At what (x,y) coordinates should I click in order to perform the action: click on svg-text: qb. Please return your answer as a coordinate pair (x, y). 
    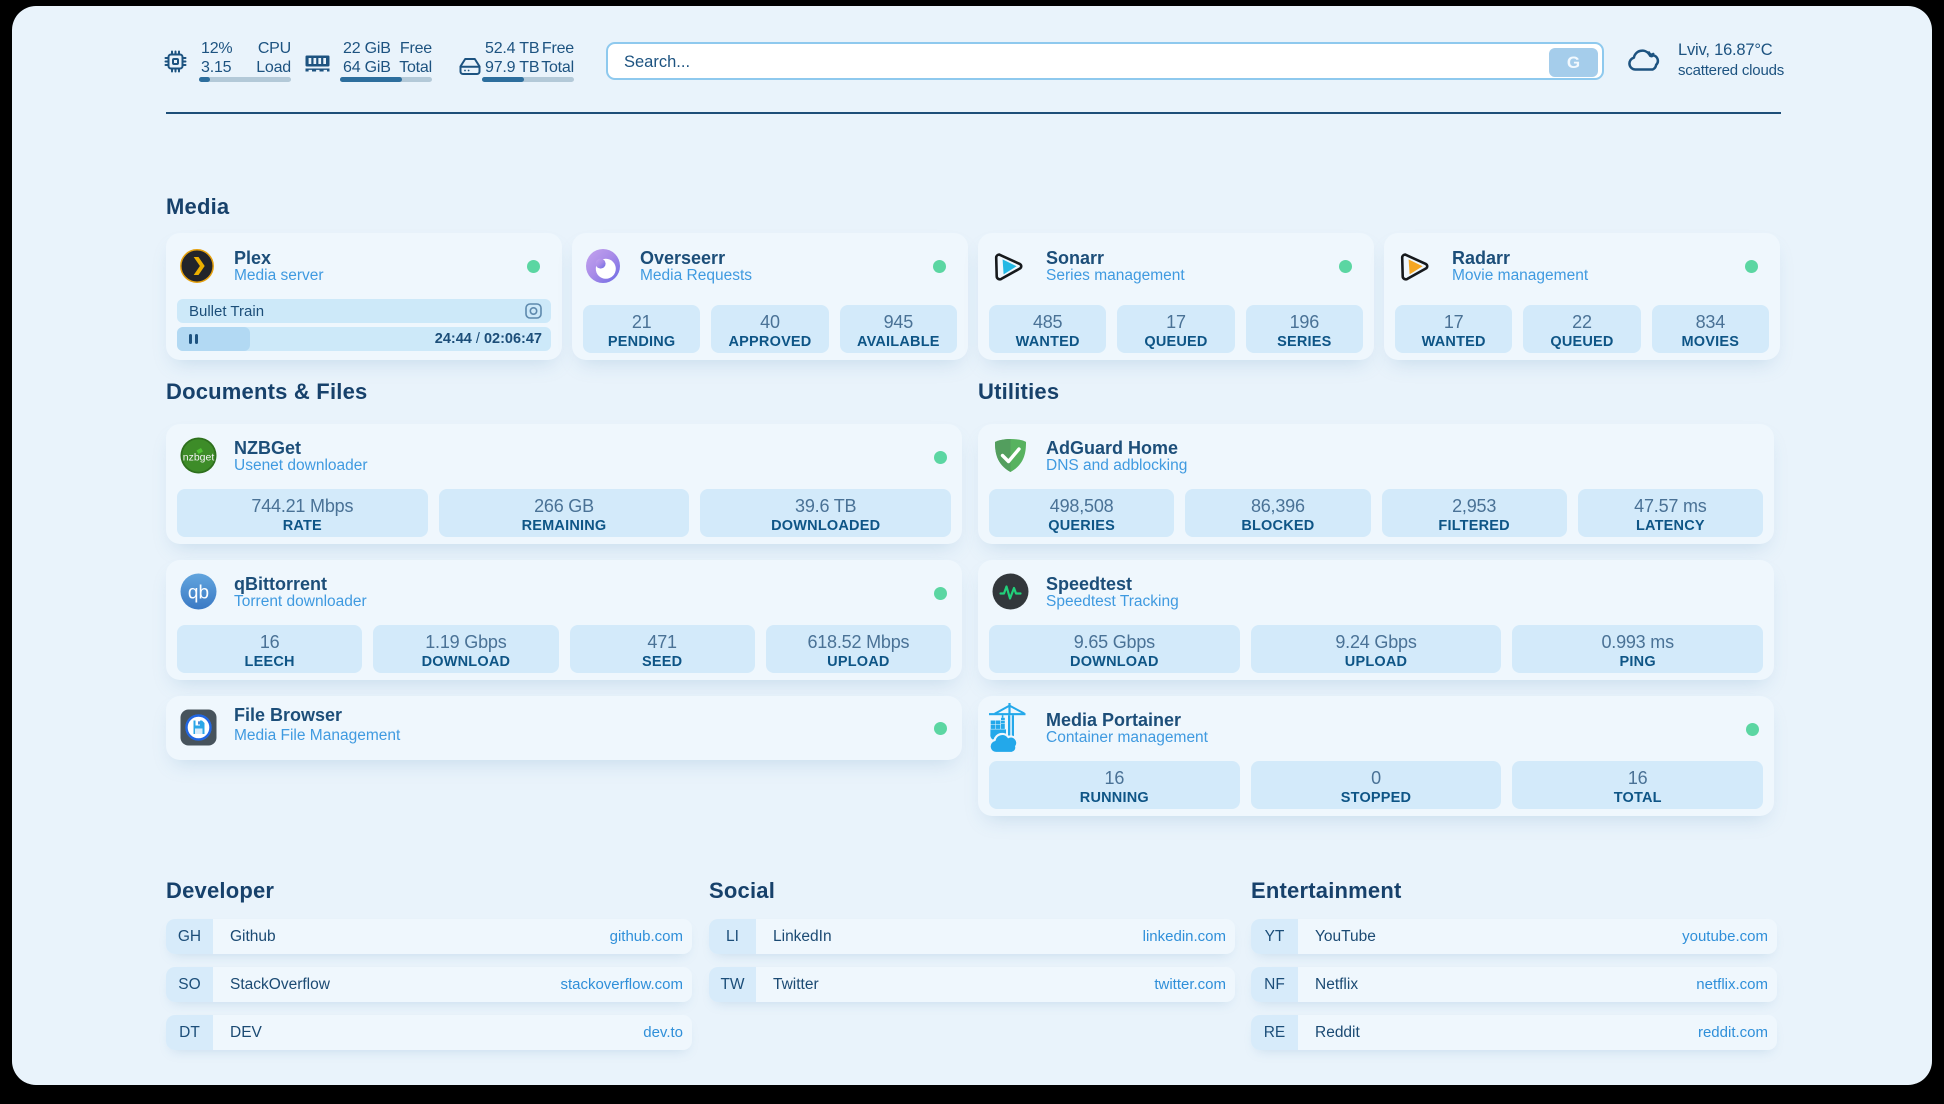
    Looking at the image, I should click on (198, 593).